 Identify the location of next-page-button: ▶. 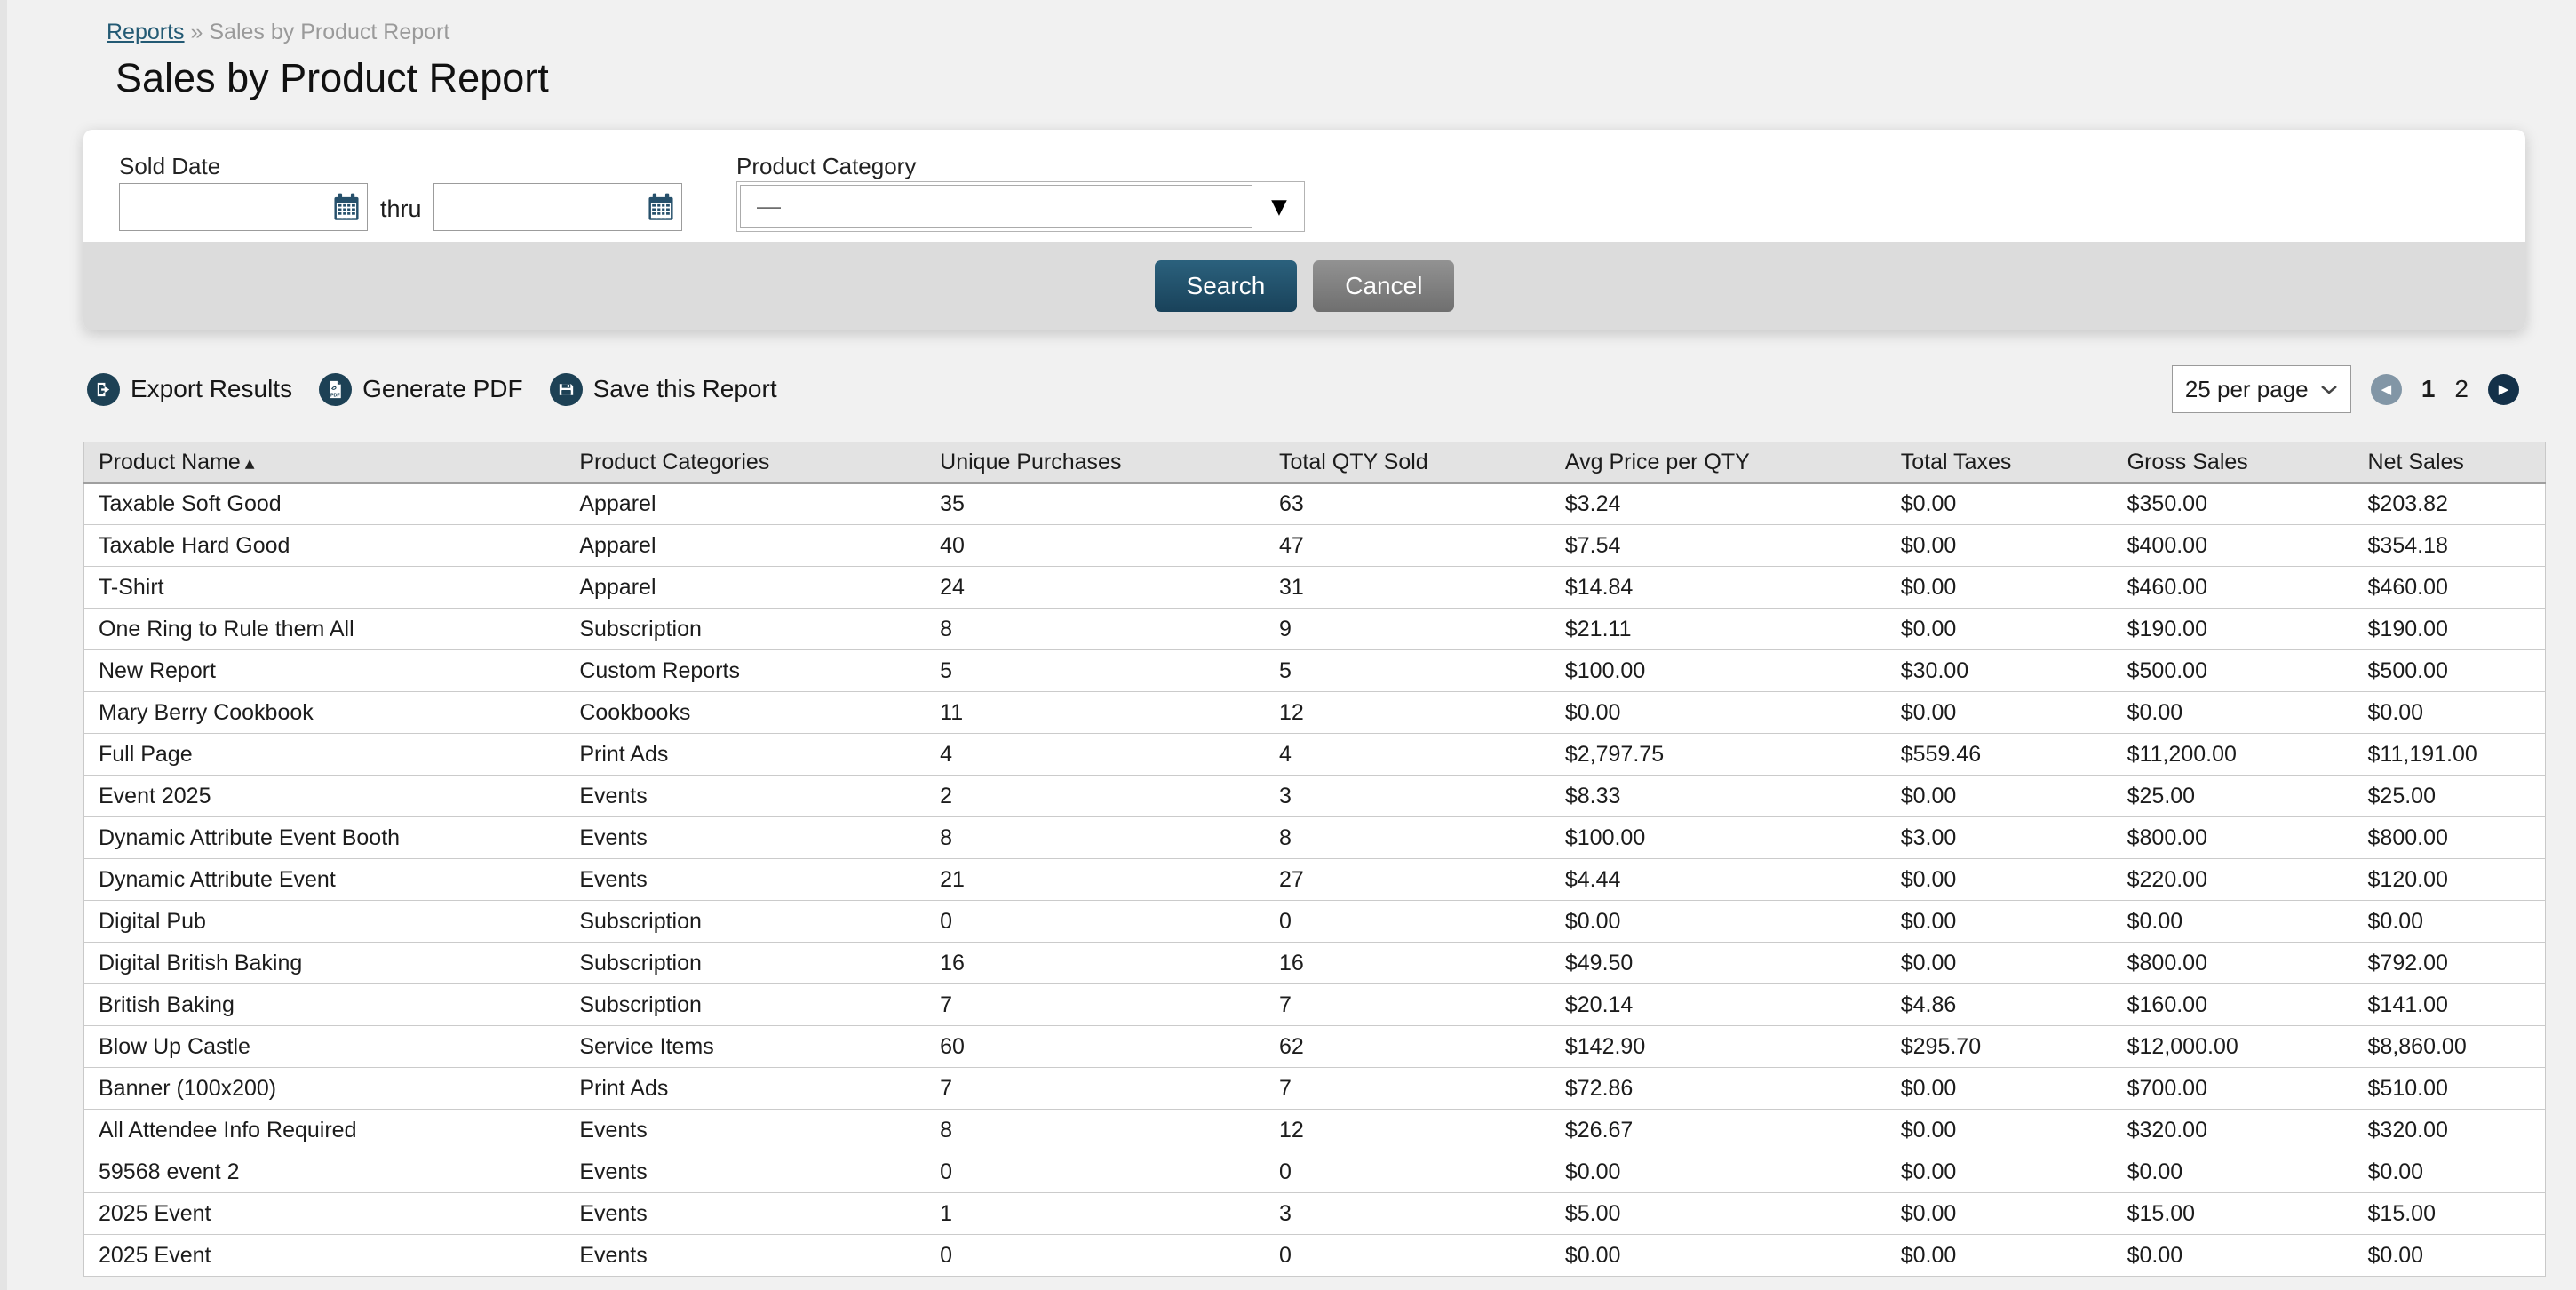
(2503, 389).